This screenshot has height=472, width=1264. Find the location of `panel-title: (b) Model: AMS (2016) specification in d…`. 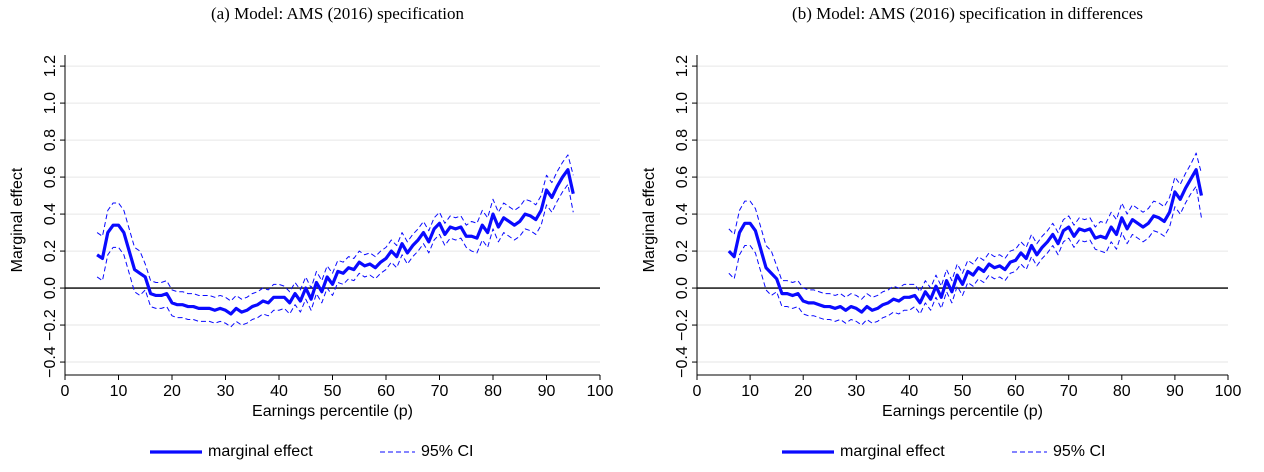

panel-title: (b) Model: AMS (2016) specification in d… is located at coordinates (967, 13).